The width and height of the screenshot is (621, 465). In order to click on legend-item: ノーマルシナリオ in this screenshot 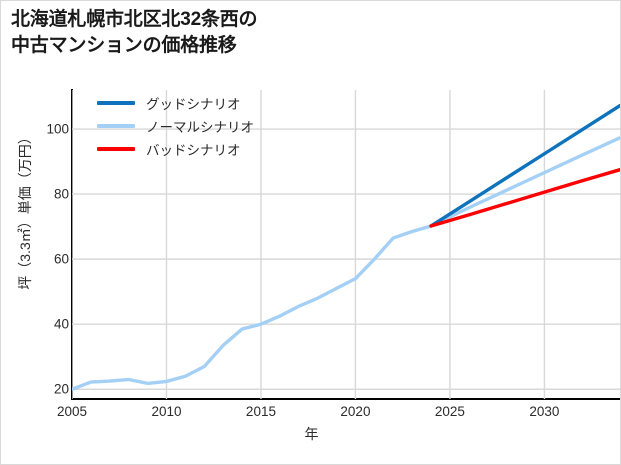, I will do `click(212, 125)`.